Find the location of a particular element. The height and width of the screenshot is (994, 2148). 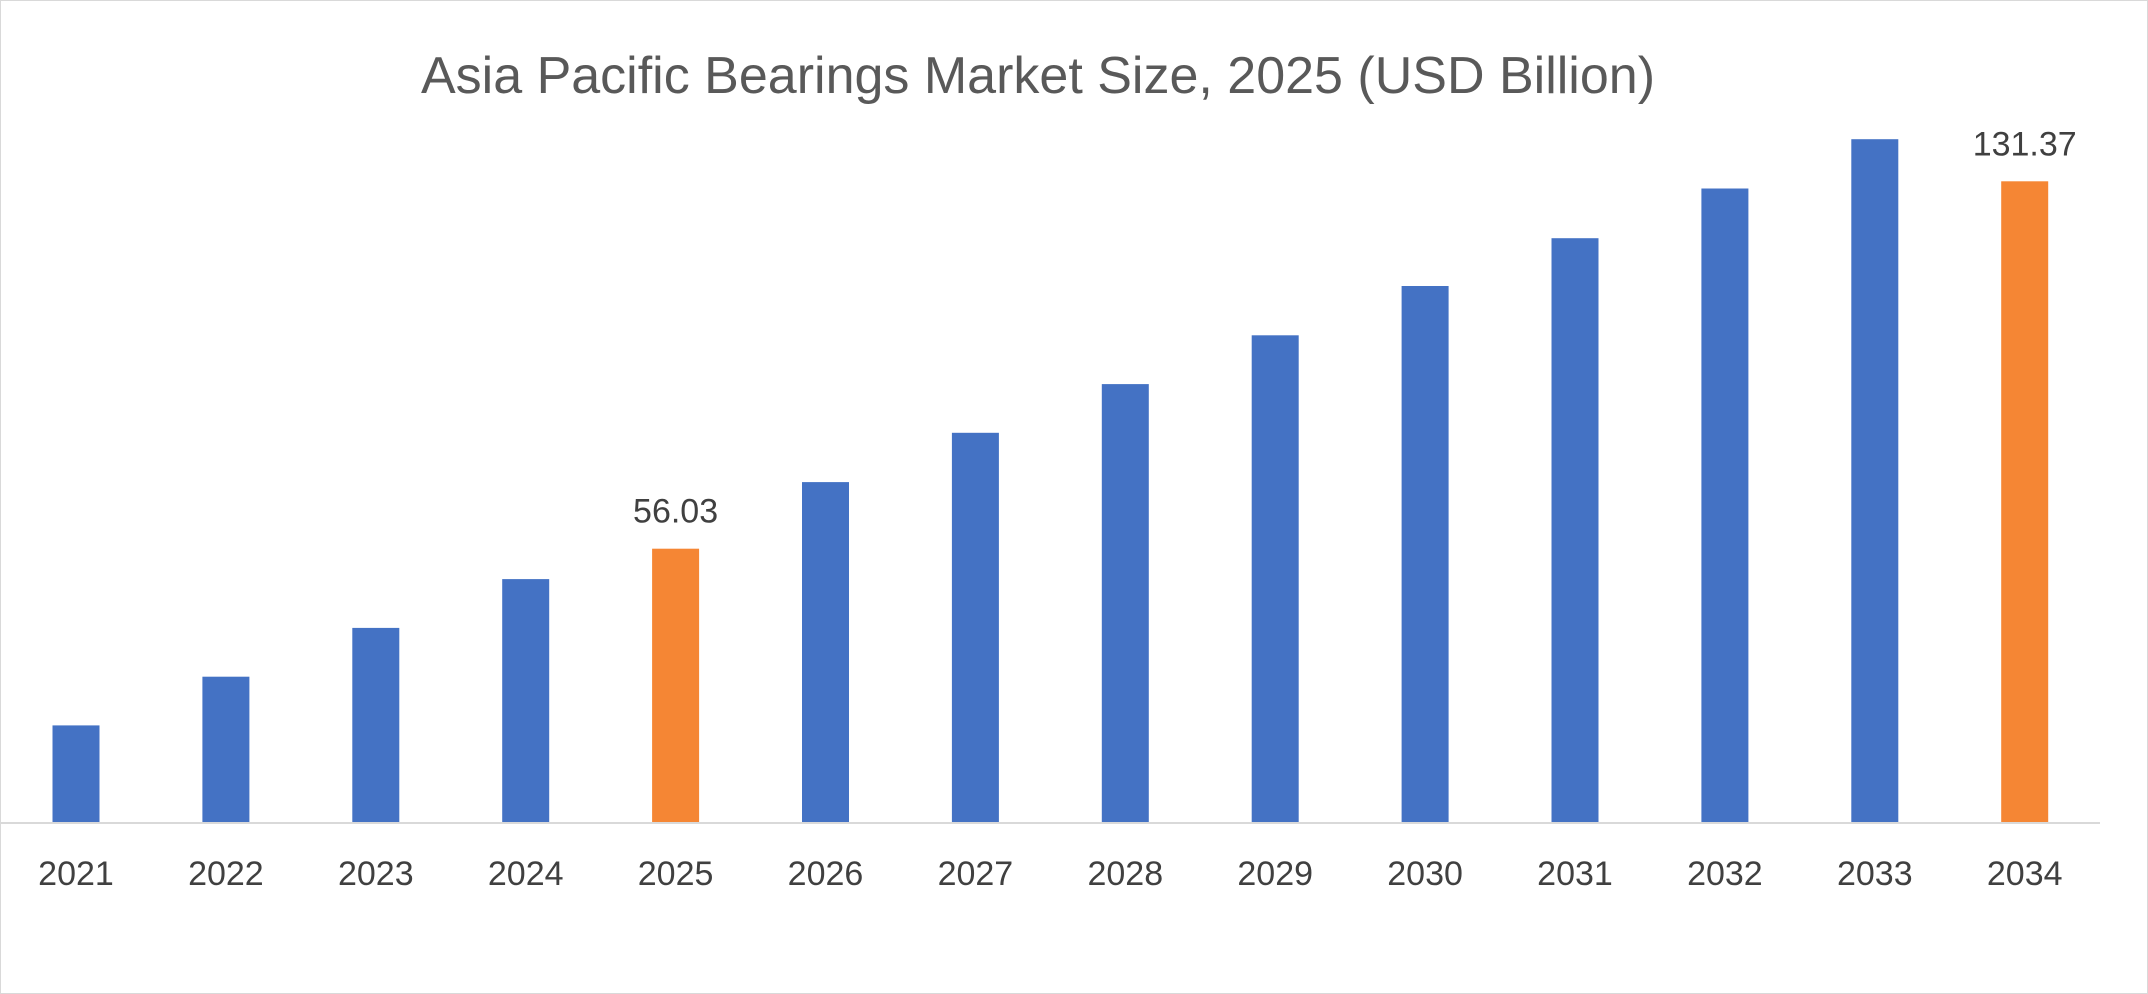

x-tick-label-2029: 2029 is located at coordinates (1275, 874).